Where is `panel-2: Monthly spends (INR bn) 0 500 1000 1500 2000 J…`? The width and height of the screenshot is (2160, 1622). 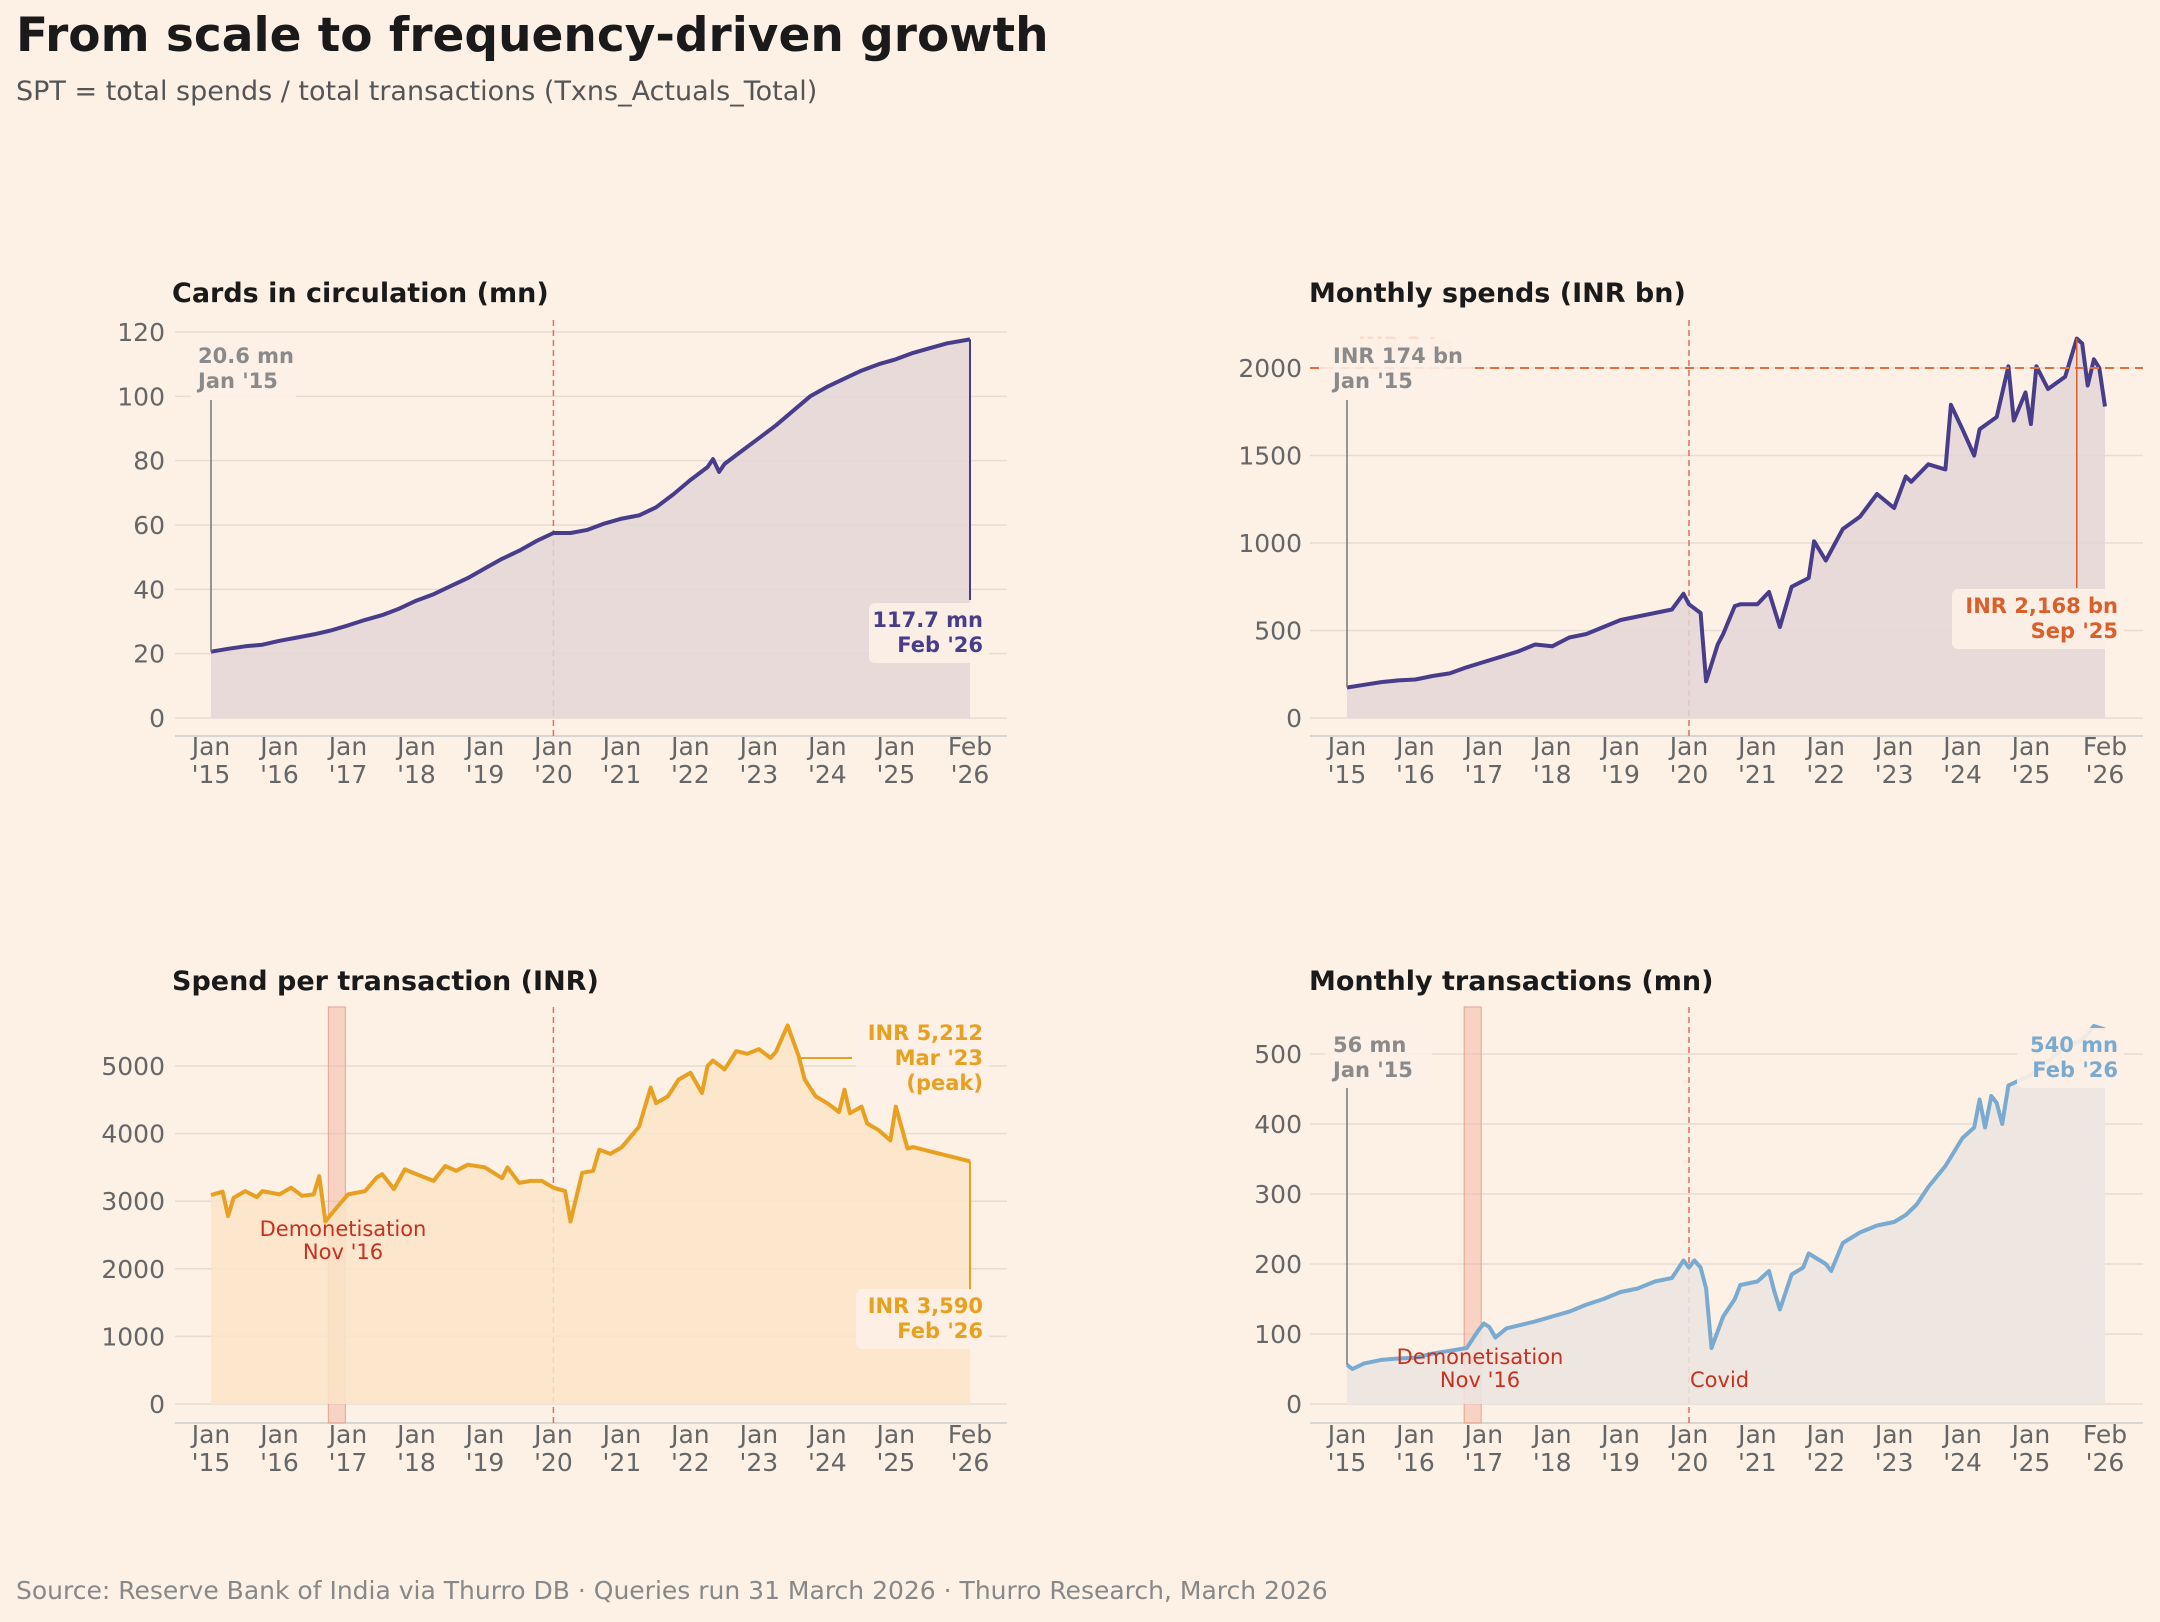
panel-2: Monthly spends (INR bn) 0 500 1000 1500 2000 J… is located at coordinates (1690, 533).